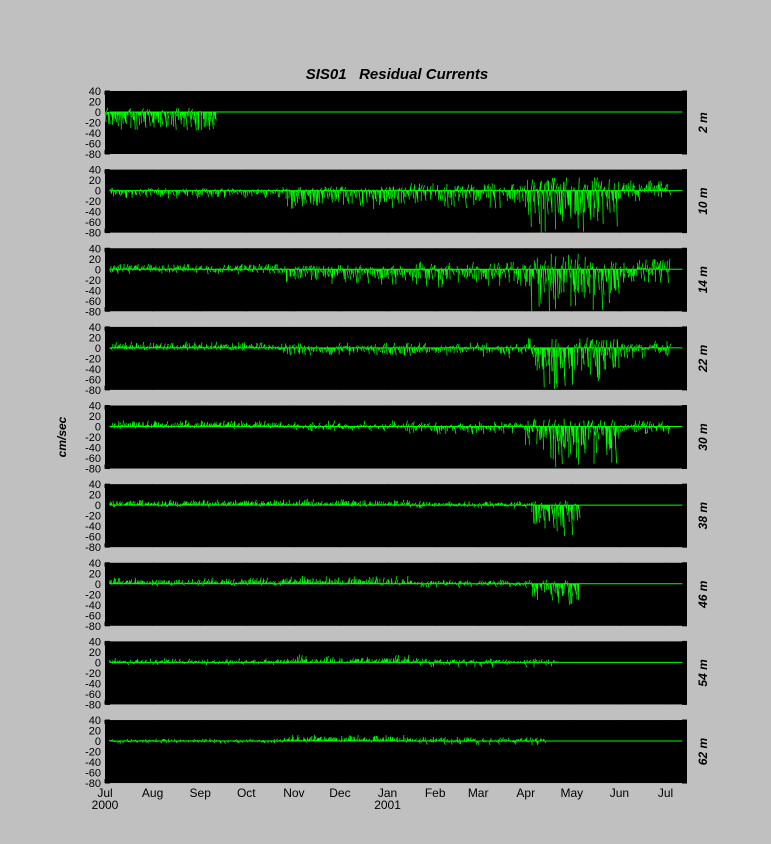 The width and height of the screenshot is (771, 844). Describe the element at coordinates (703, 123) in the screenshot. I see `depth-label: 2 m` at that location.